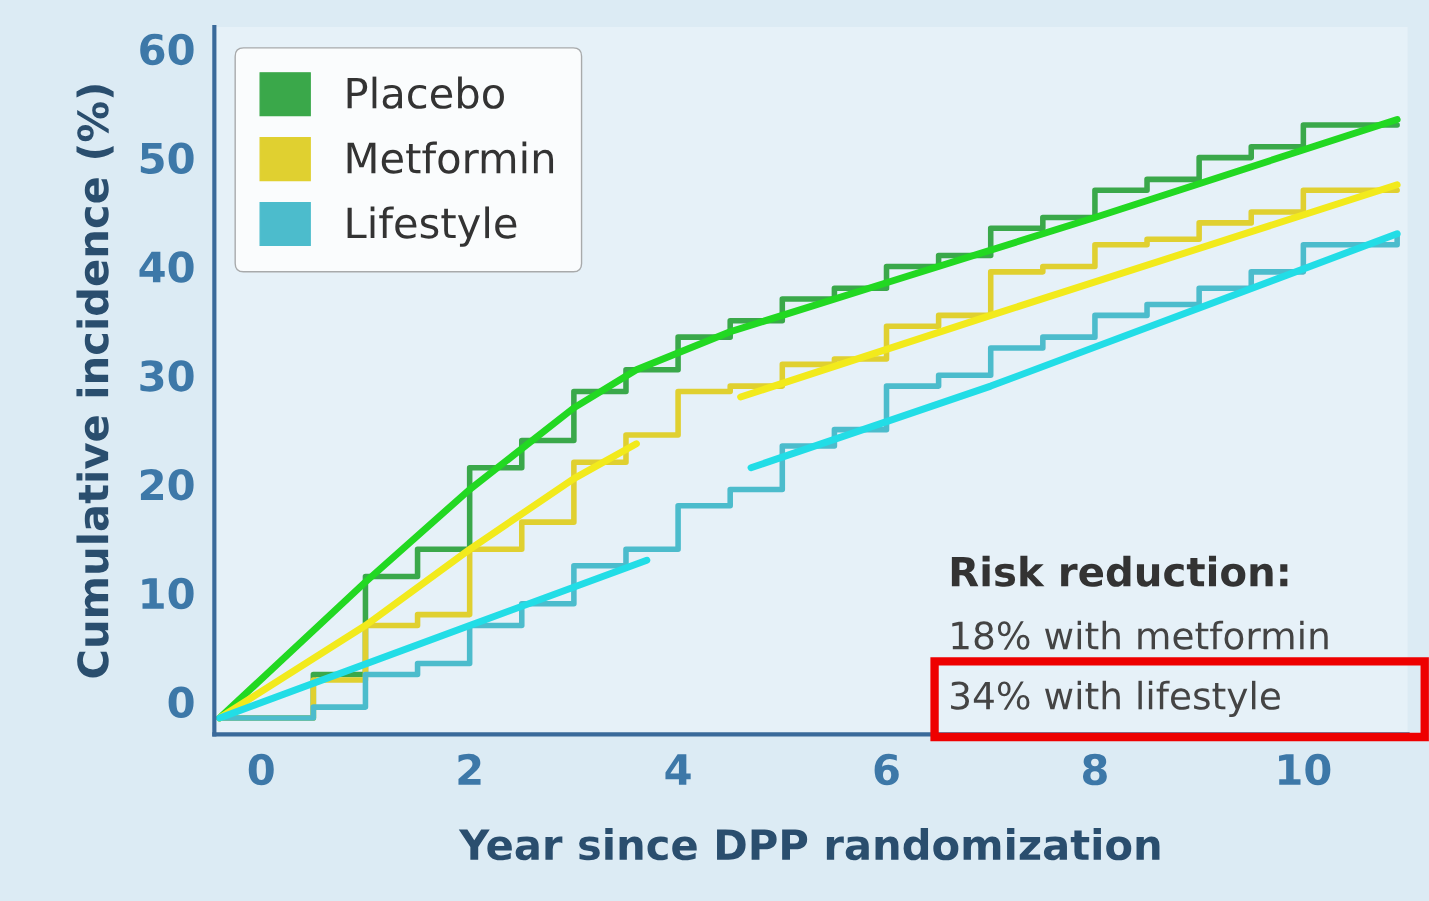  I want to click on legend-label: Metformin, so click(450, 157).